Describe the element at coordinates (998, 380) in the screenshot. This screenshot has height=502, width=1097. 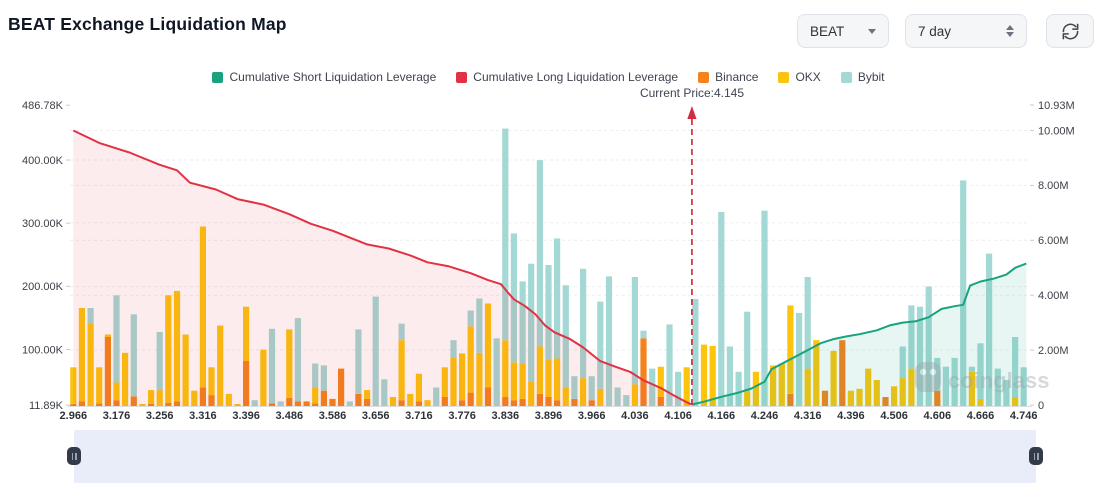
I see `svg-text: coinglass` at that location.